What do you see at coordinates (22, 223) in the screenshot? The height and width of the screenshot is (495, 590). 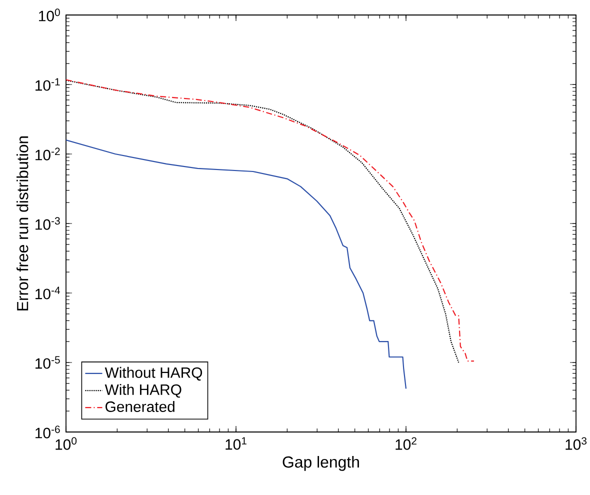 I see `y-axis-title: Error free run distribution` at bounding box center [22, 223].